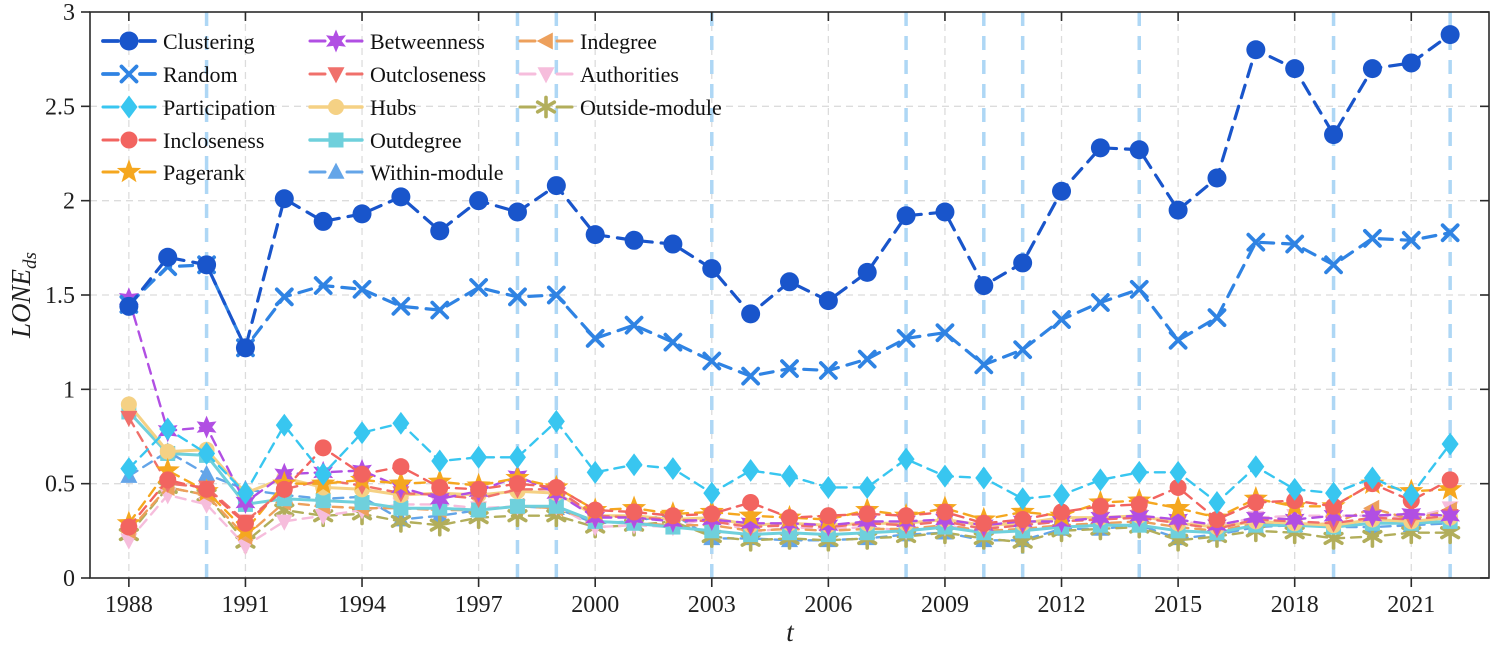  Describe the element at coordinates (651, 107) in the screenshot. I see `legend-label-outside-module: Outside-module` at that location.